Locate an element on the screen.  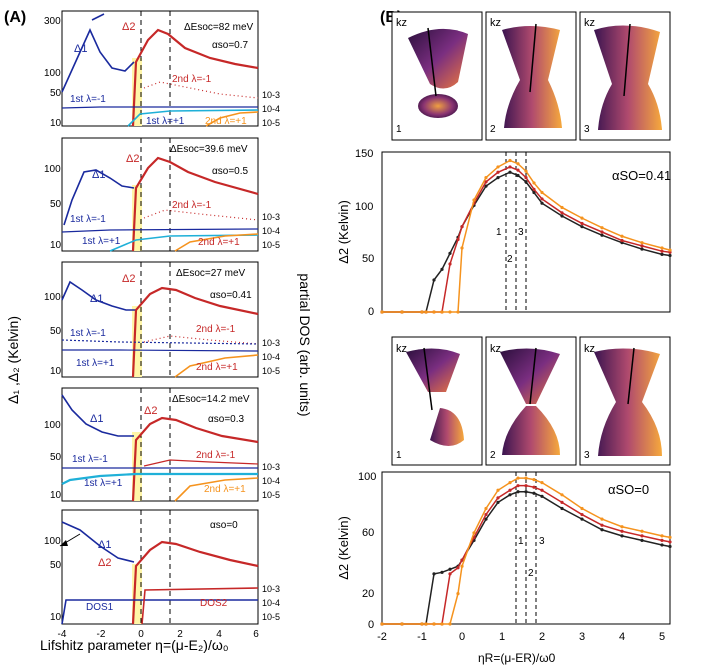
p3-label-1st-minus: 1st λ=-1 is located at coordinates (88, 333).